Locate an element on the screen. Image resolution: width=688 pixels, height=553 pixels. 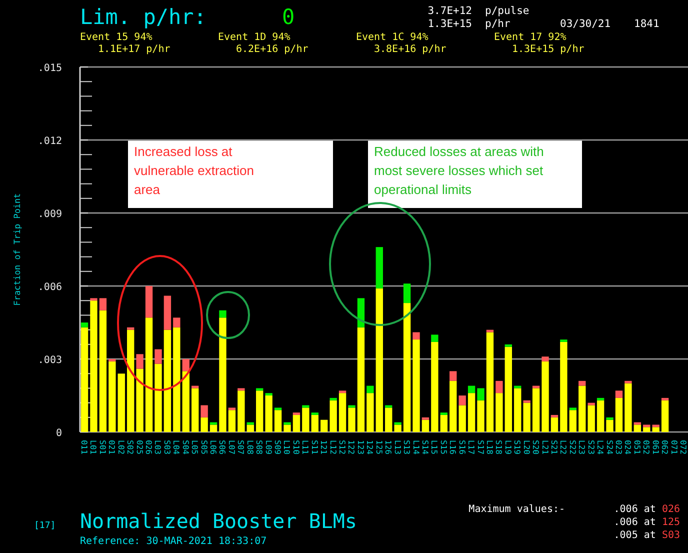
x-tick-label: 026 is located at coordinates (149, 447).